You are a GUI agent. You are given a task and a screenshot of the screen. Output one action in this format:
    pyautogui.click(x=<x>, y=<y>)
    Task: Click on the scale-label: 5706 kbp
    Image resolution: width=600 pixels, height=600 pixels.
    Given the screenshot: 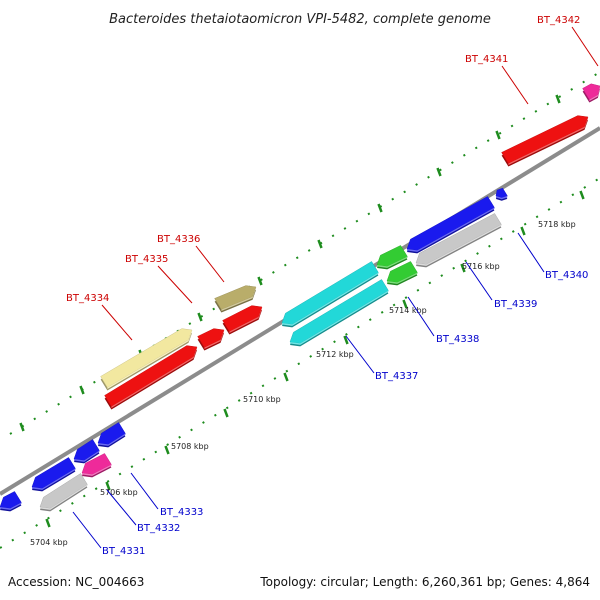 What is the action you would take?
    pyautogui.click(x=119, y=492)
    